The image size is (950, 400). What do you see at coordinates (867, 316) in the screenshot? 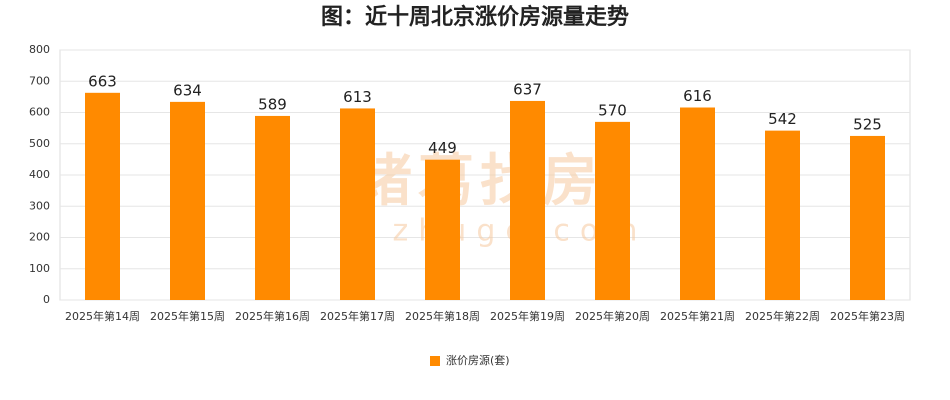
I see `x-tick-label: 2025年第23周` at bounding box center [867, 316].